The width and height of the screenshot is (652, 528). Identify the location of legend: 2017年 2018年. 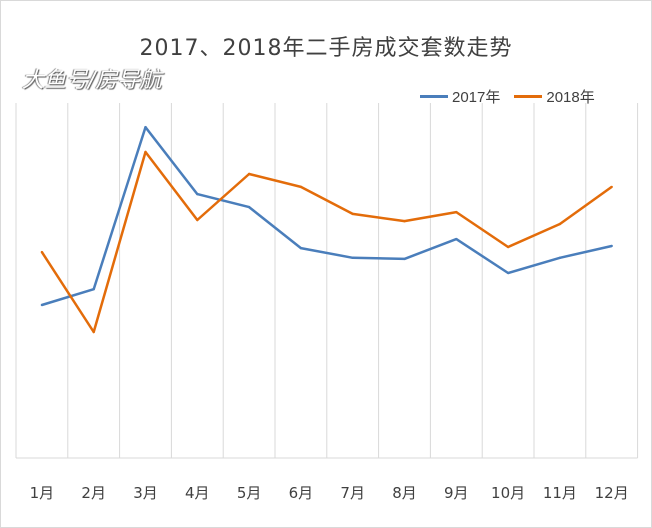
(507, 96).